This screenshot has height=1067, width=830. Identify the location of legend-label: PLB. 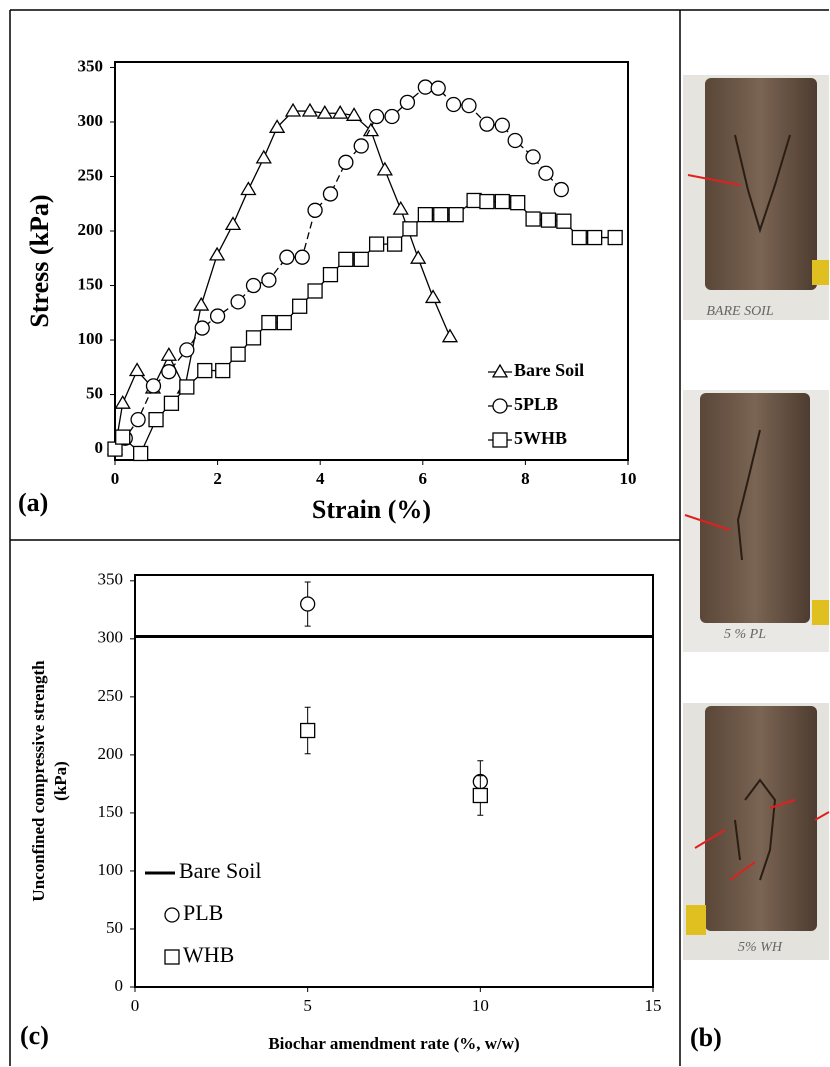
(203, 912).